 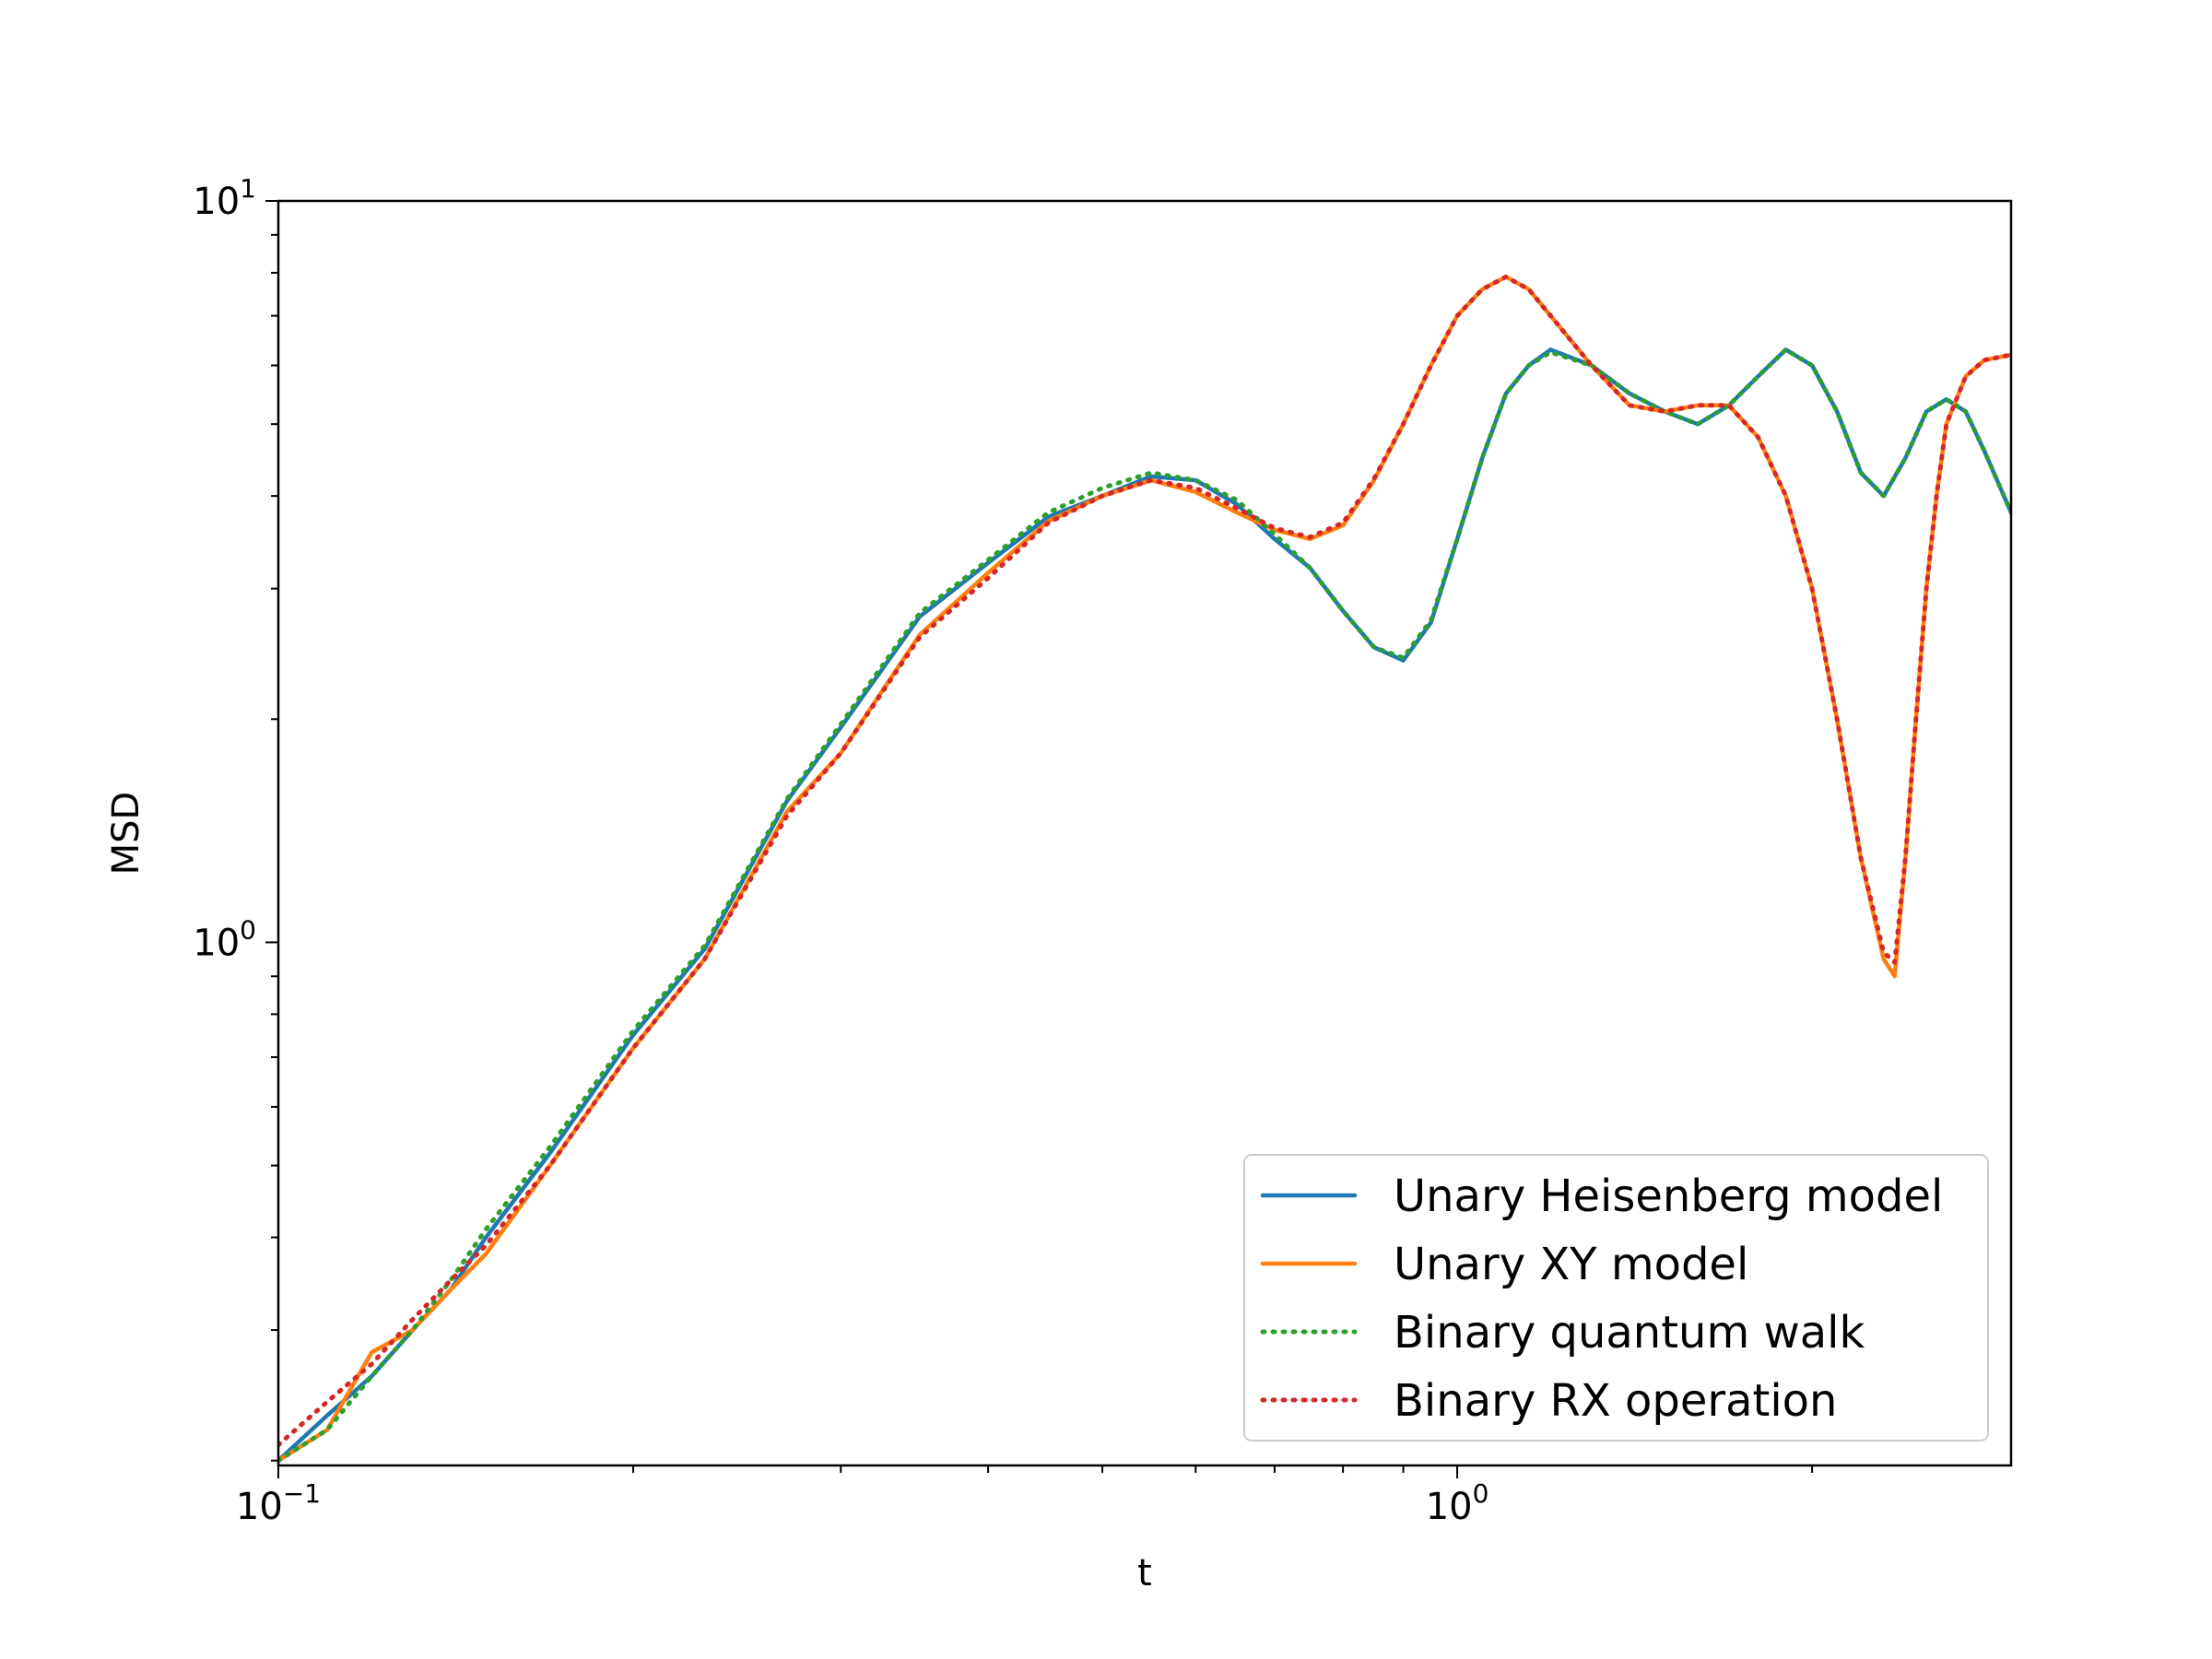 I want to click on y-axis-label: MSD, so click(x=126, y=834).